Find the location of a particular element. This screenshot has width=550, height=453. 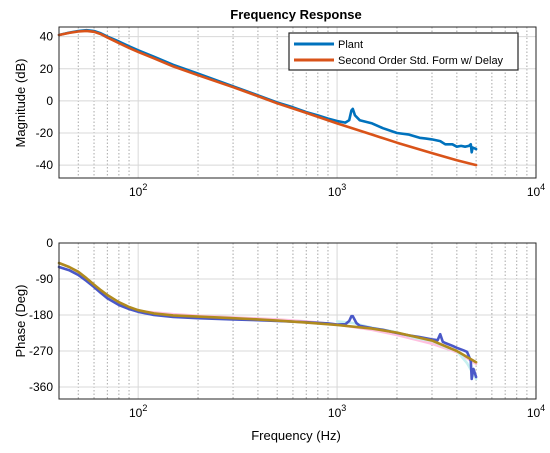

y-tick-label: -360 is located at coordinates (41, 387).